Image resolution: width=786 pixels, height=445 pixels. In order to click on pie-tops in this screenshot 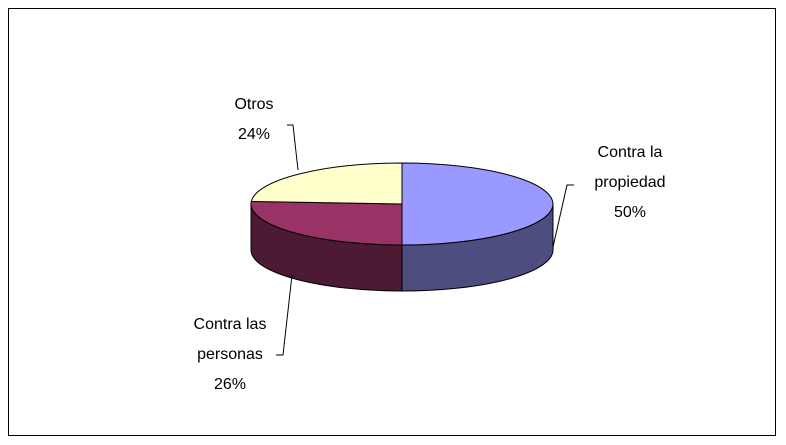, I will do `click(402, 204)`.